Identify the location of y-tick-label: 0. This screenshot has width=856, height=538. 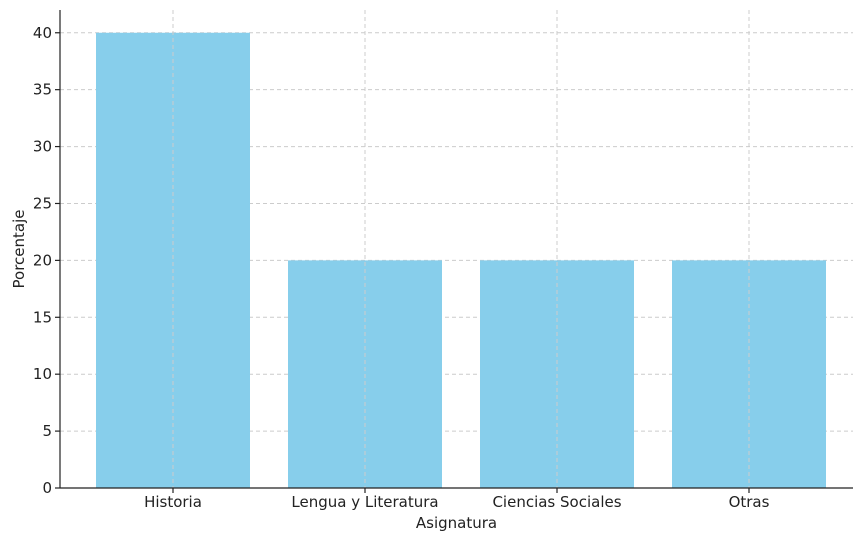
(47, 488).